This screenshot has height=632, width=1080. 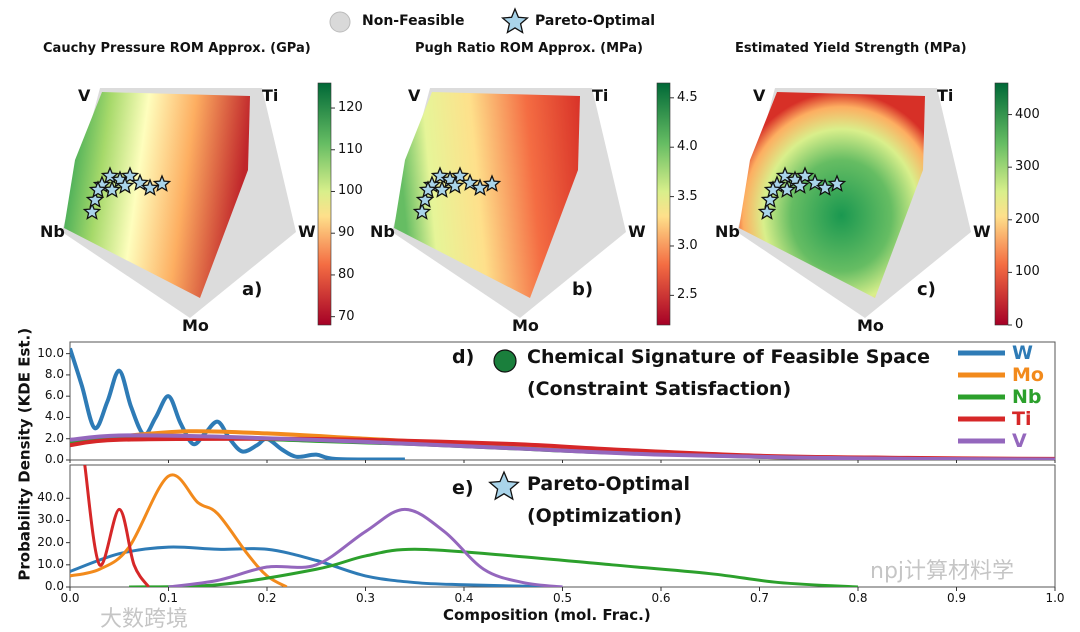 What do you see at coordinates (50, 497) in the screenshot?
I see `y-tick-label: 40.0` at bounding box center [50, 497].